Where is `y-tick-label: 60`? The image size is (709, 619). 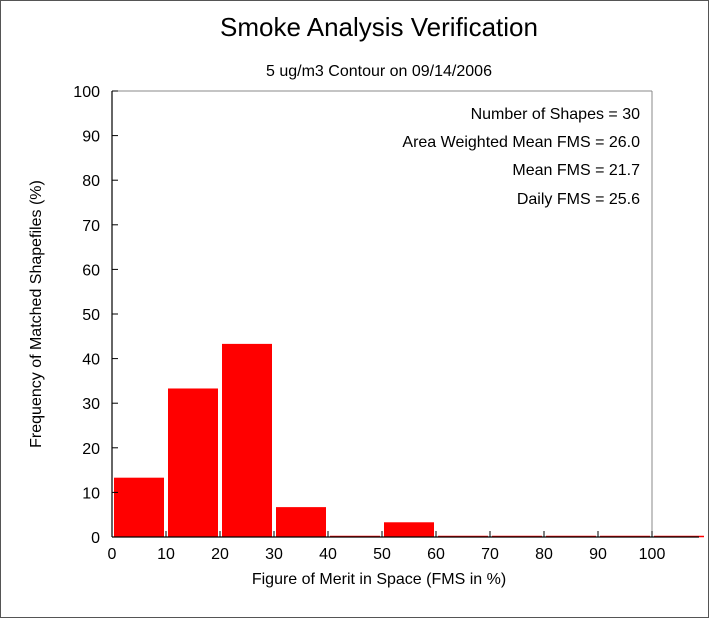 y-tick-label: 60 is located at coordinates (91, 270).